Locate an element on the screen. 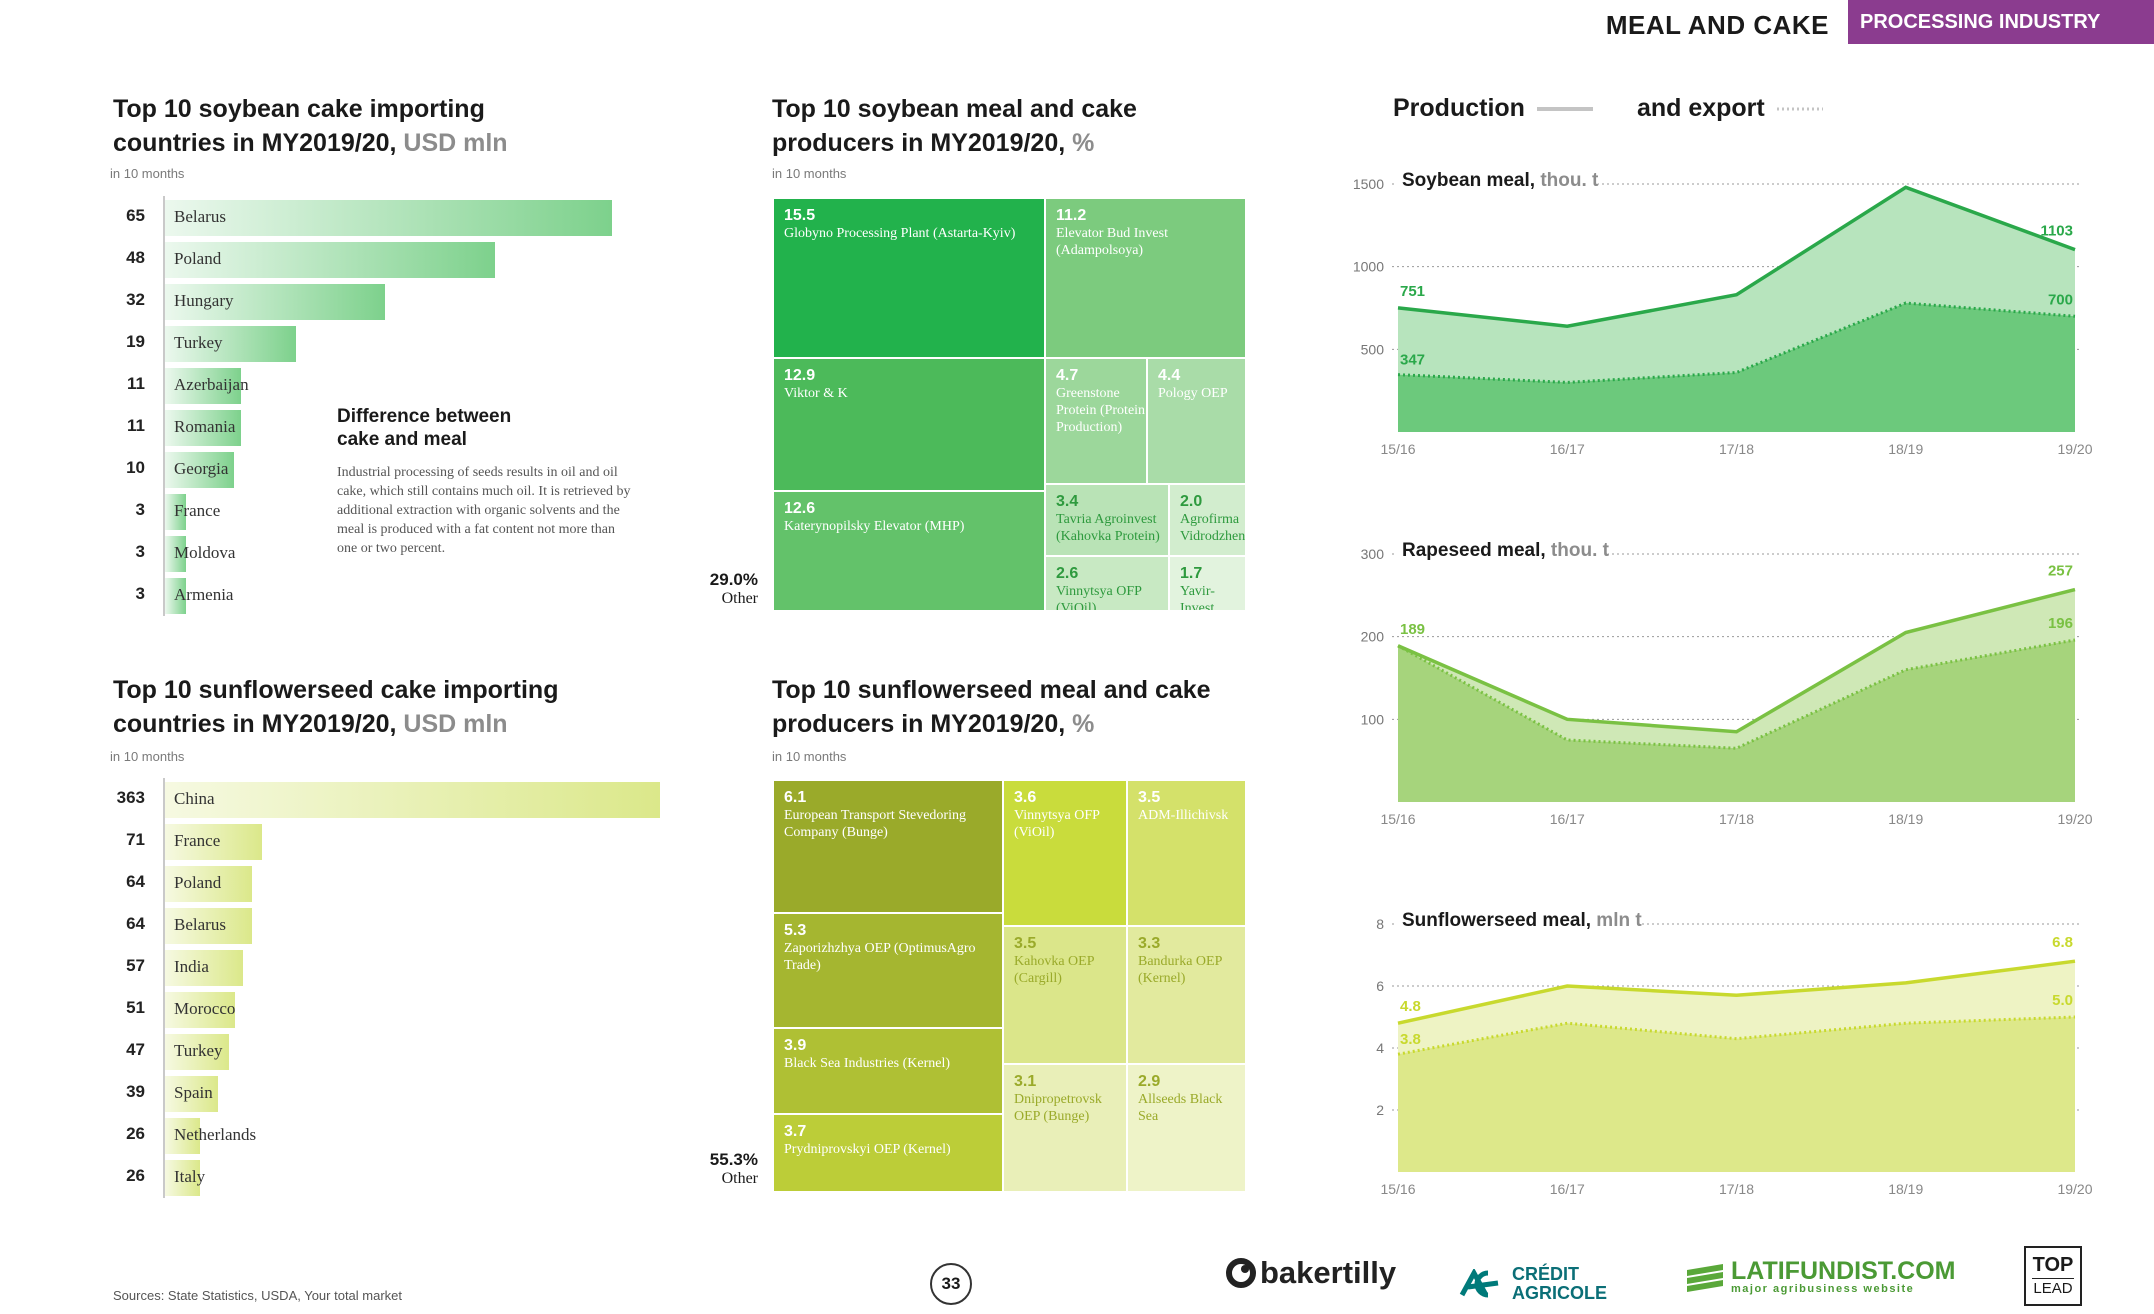 This screenshot has width=2154, height=1314. bar-row: 64 Belarus is located at coordinates (393, 925).